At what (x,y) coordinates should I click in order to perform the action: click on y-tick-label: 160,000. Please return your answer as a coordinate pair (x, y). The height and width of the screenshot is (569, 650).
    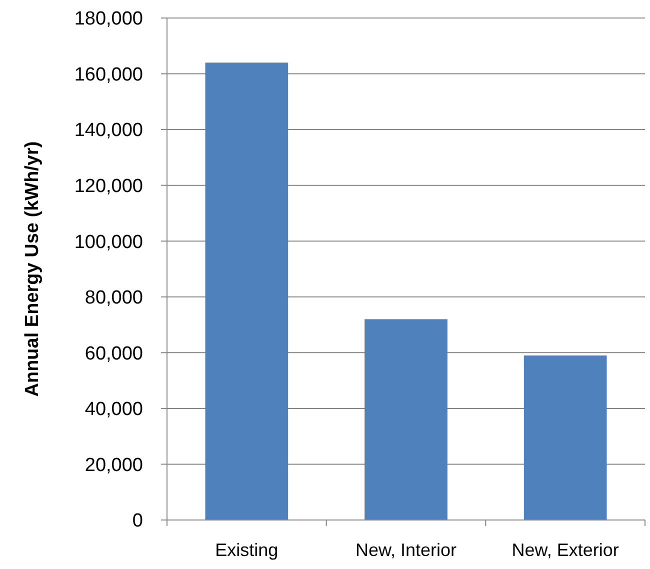
    Looking at the image, I should click on (108, 75).